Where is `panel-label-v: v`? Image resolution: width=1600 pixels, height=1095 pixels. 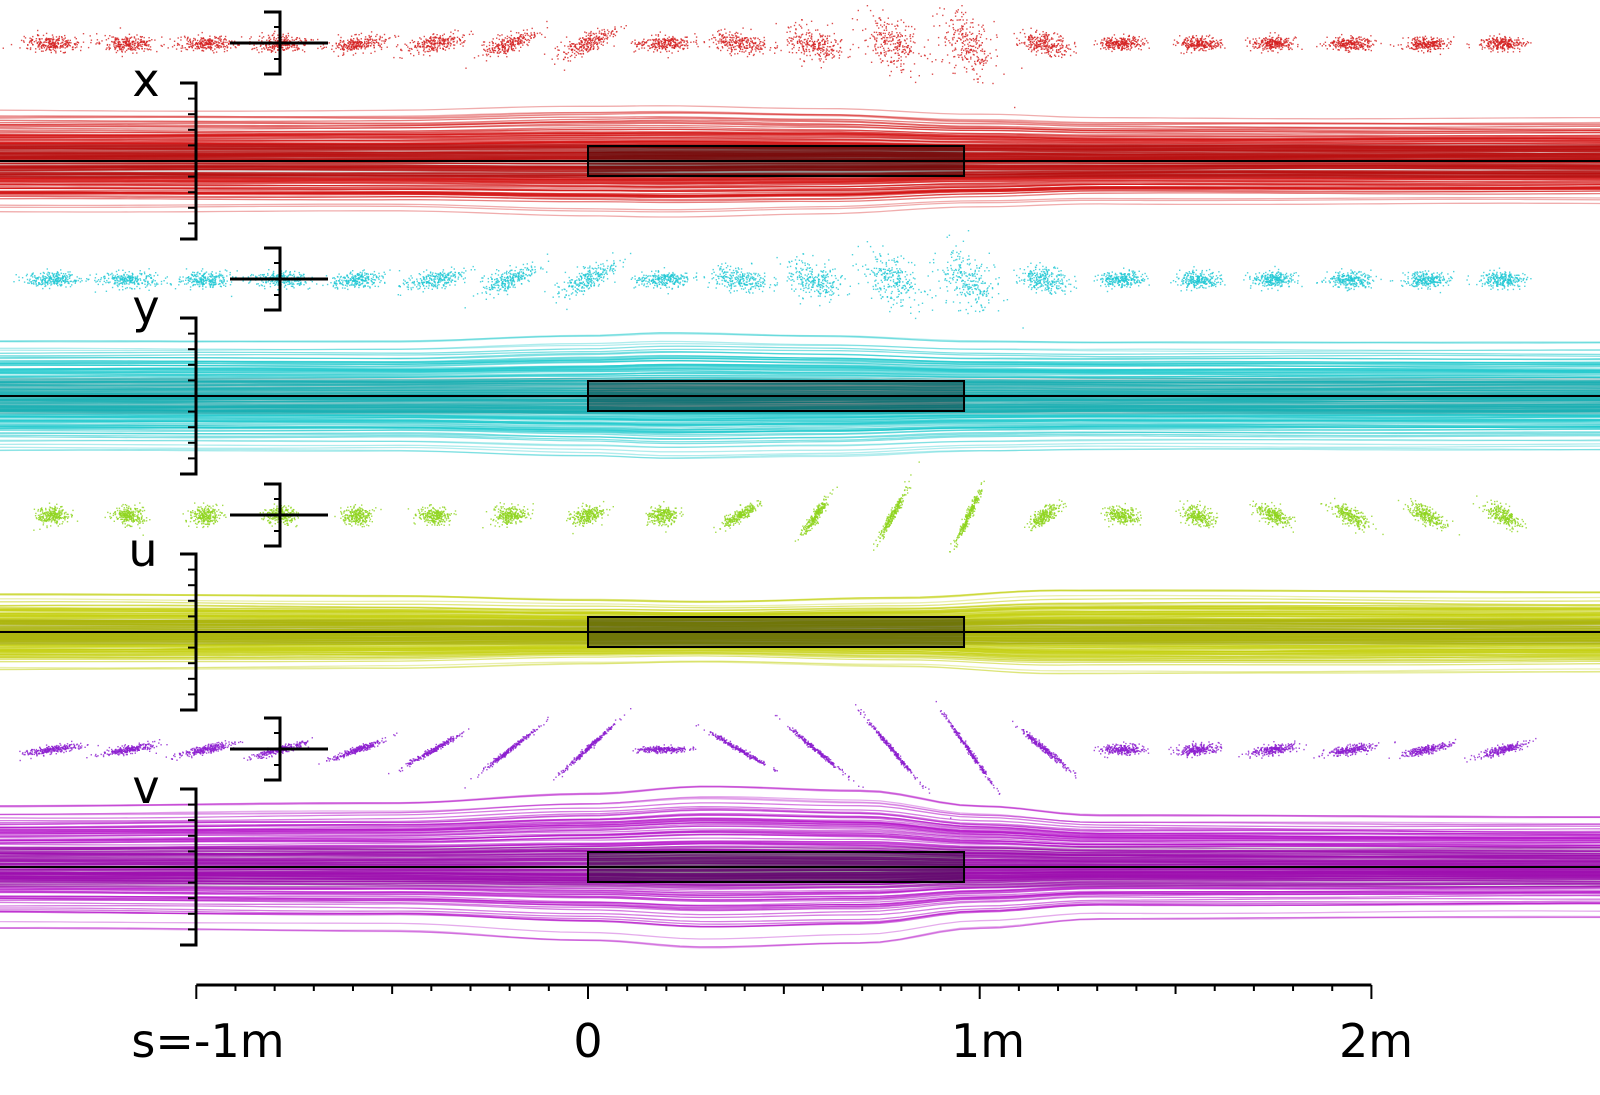 panel-label-v: v is located at coordinates (145, 787).